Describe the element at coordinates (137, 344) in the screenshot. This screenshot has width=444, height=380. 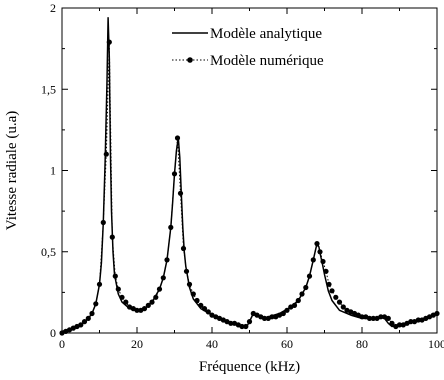
I see `x-tick-label: 20` at that location.